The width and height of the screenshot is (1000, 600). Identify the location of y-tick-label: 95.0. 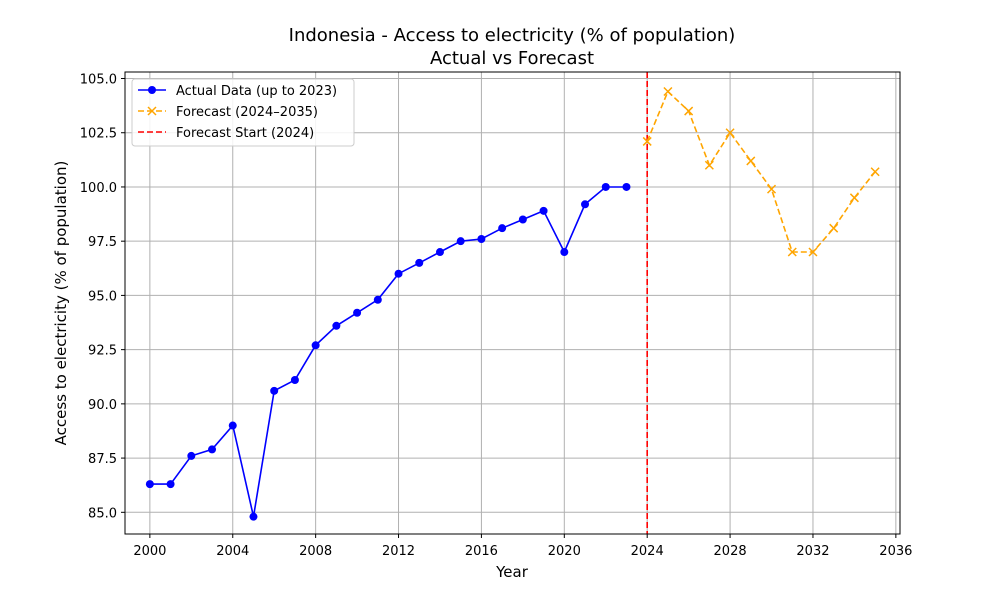
(102, 296).